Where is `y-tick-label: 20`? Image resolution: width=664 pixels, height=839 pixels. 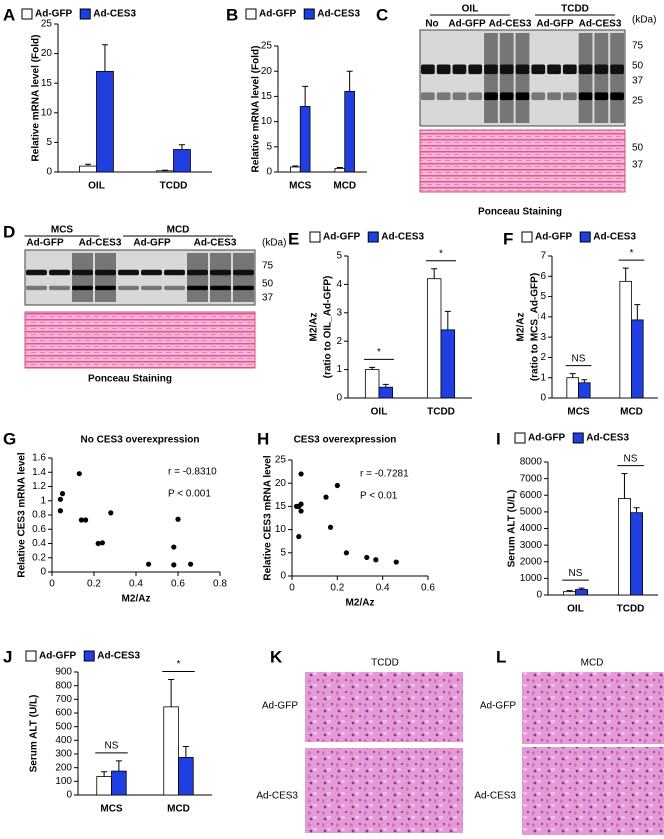 y-tick-label: 20 is located at coordinates (47, 53).